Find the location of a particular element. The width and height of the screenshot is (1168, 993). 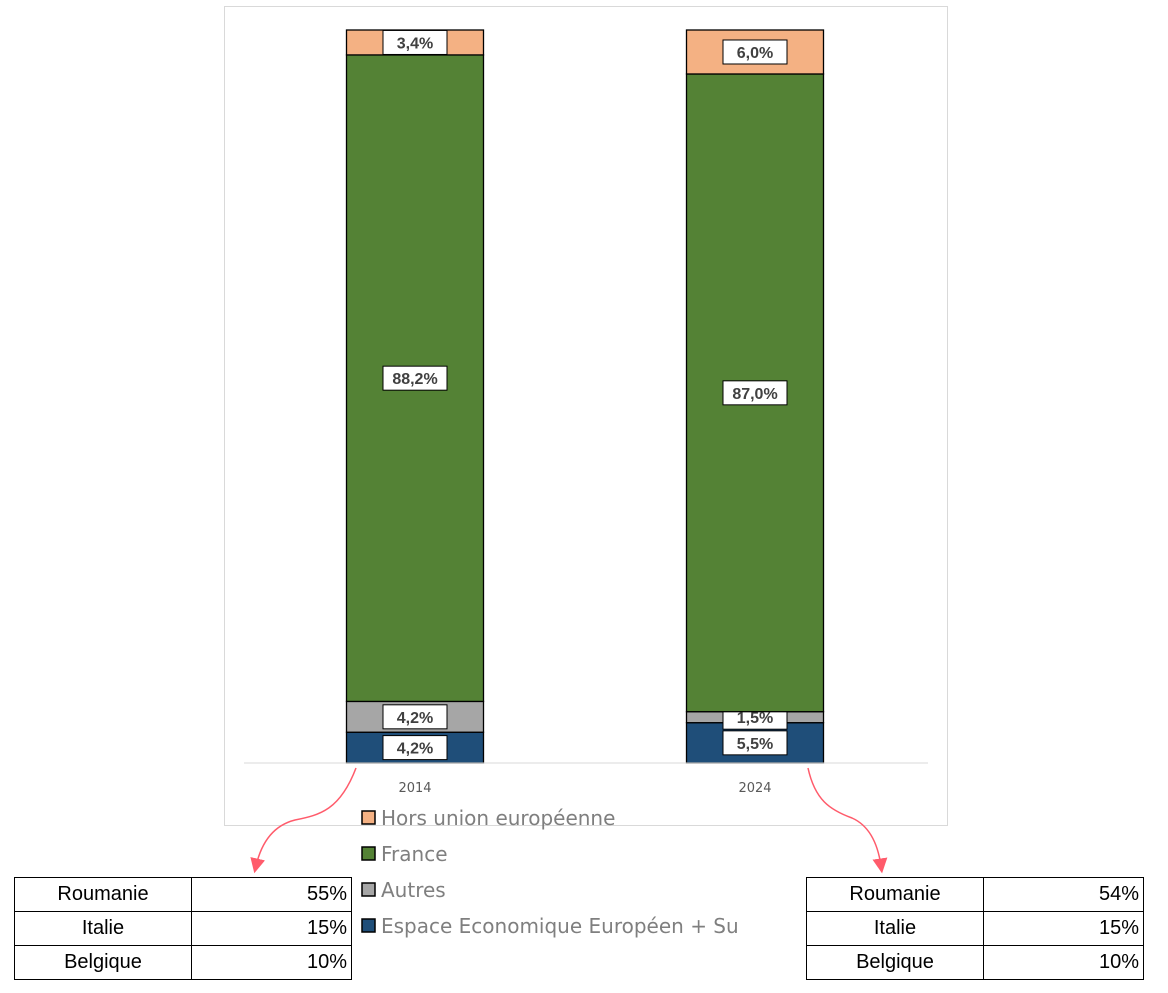

legend-label: Hors union européenne is located at coordinates (498, 818).